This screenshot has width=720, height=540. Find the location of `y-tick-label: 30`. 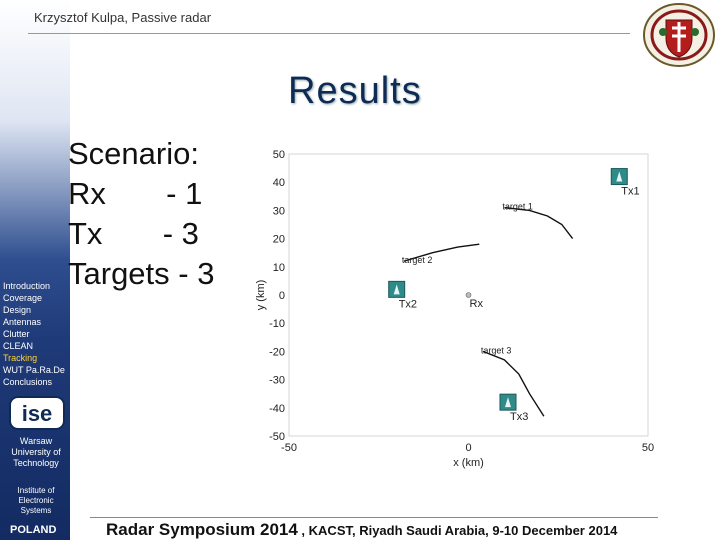

y-tick-label: 30 is located at coordinates (279, 211).